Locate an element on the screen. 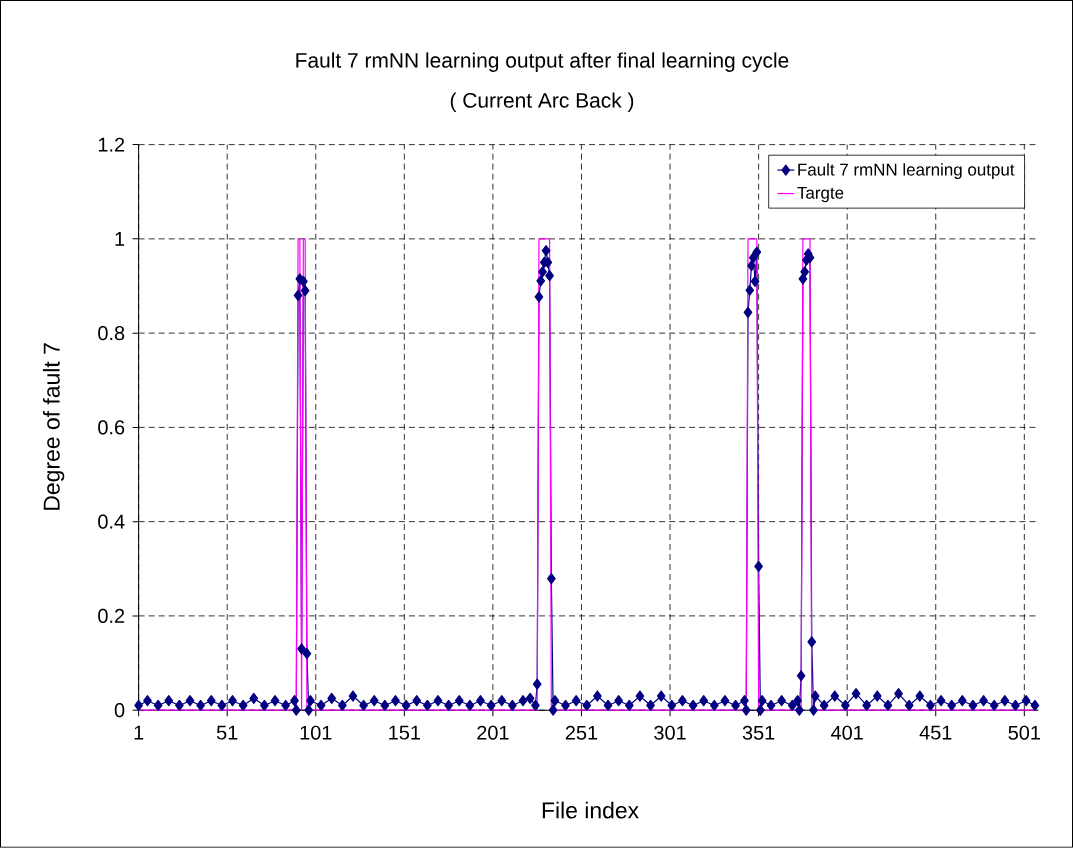 This screenshot has width=1073, height=848. y-tick-label: 0.2 is located at coordinates (111, 616).